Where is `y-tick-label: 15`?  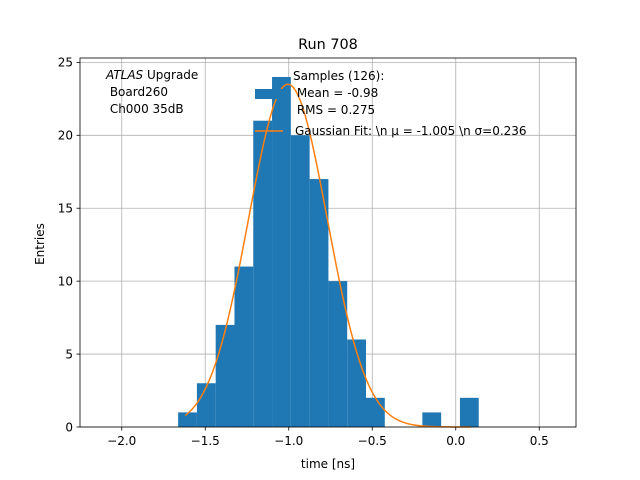 y-tick-label: 15 is located at coordinates (65, 209).